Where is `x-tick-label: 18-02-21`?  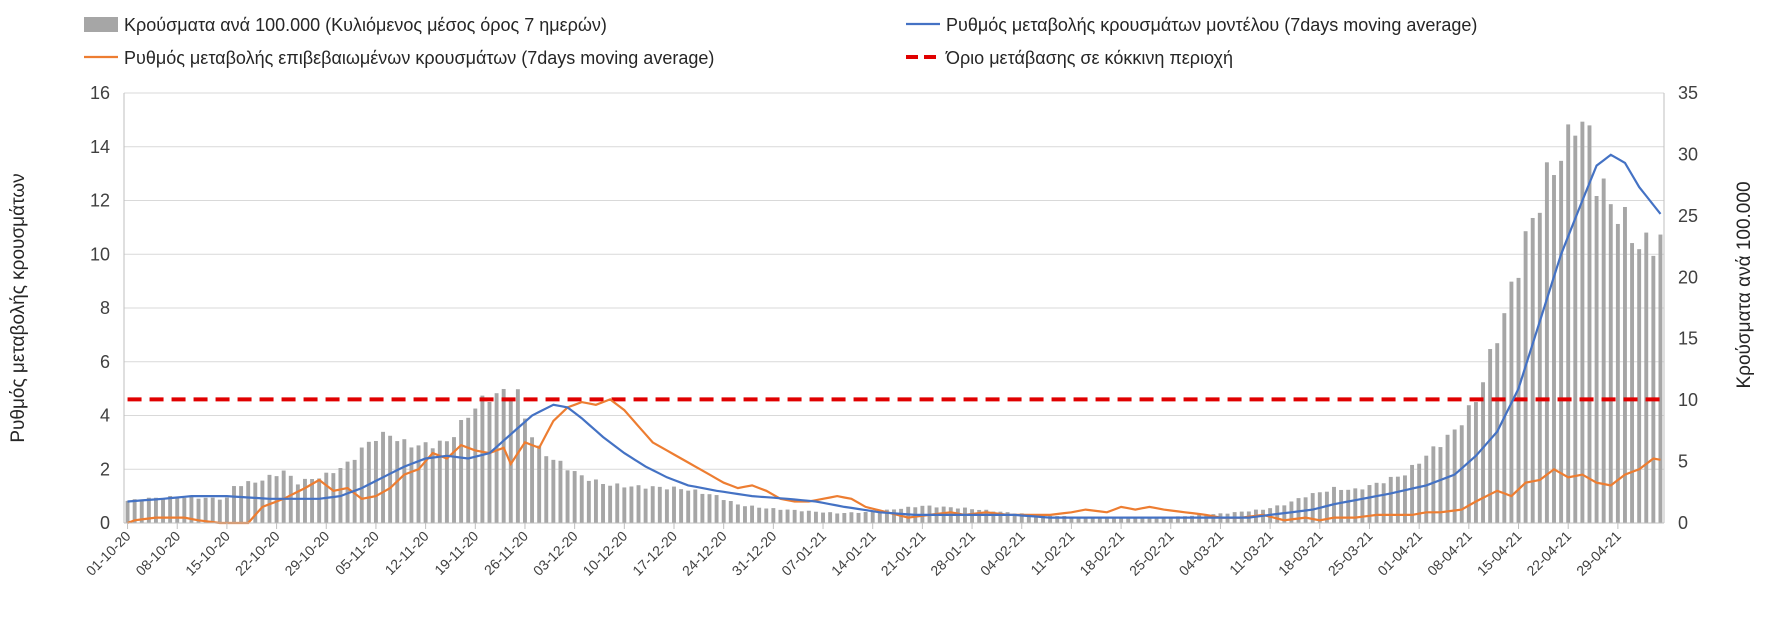
x-tick-label: 18-02-21 is located at coordinates (1101, 553).